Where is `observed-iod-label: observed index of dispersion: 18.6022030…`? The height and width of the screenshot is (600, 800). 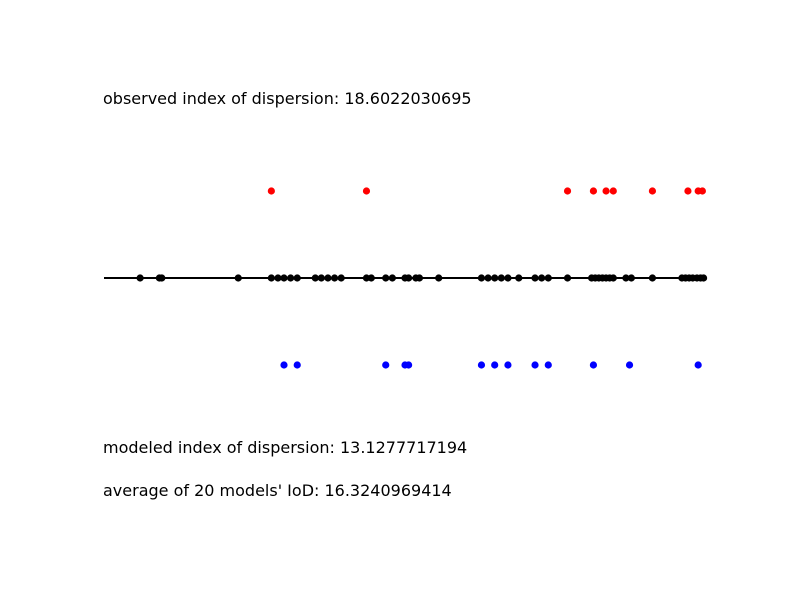
observed-iod-label: observed index of dispersion: 18.6022030… is located at coordinates (287, 98).